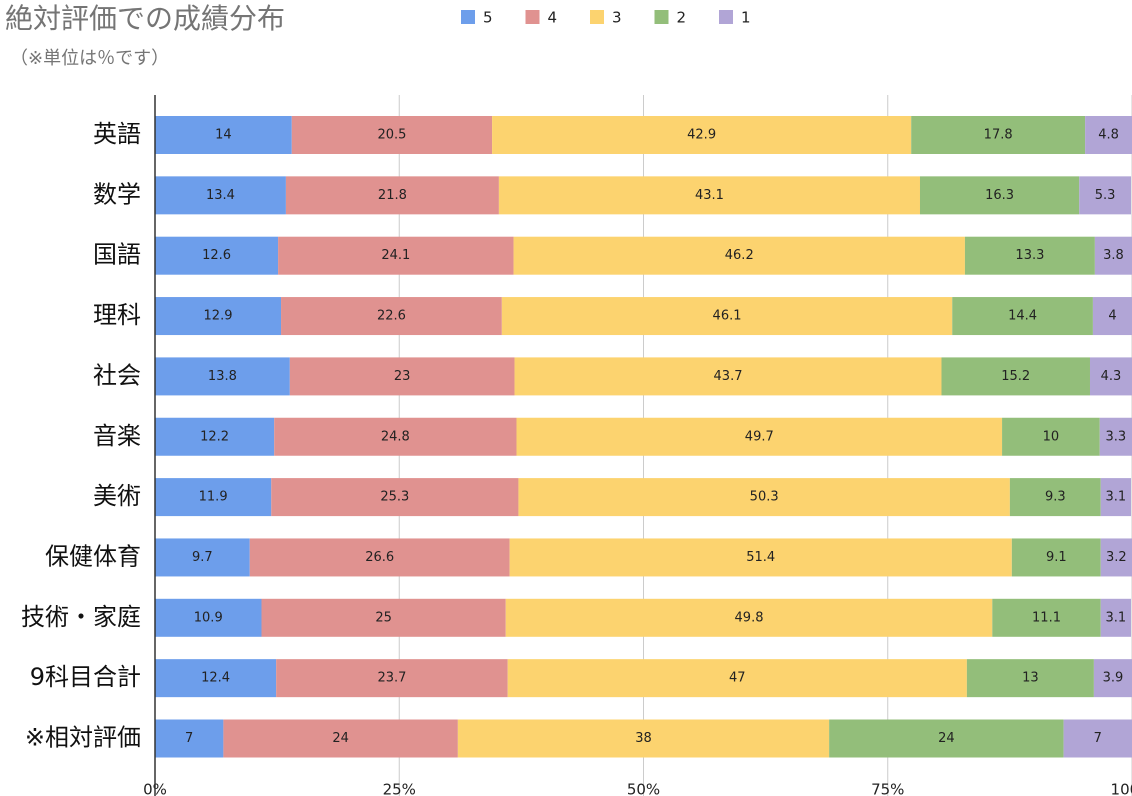 The height and width of the screenshot is (796, 1132). I want to click on data-label: 3.8, so click(1113, 255).